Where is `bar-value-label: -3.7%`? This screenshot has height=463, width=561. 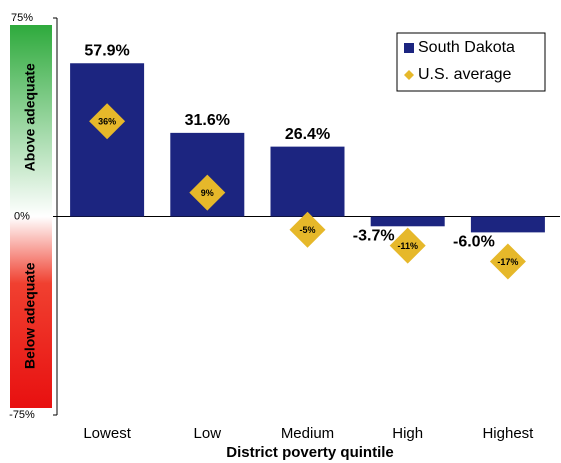
bar-value-label: -3.7% is located at coordinates (374, 236).